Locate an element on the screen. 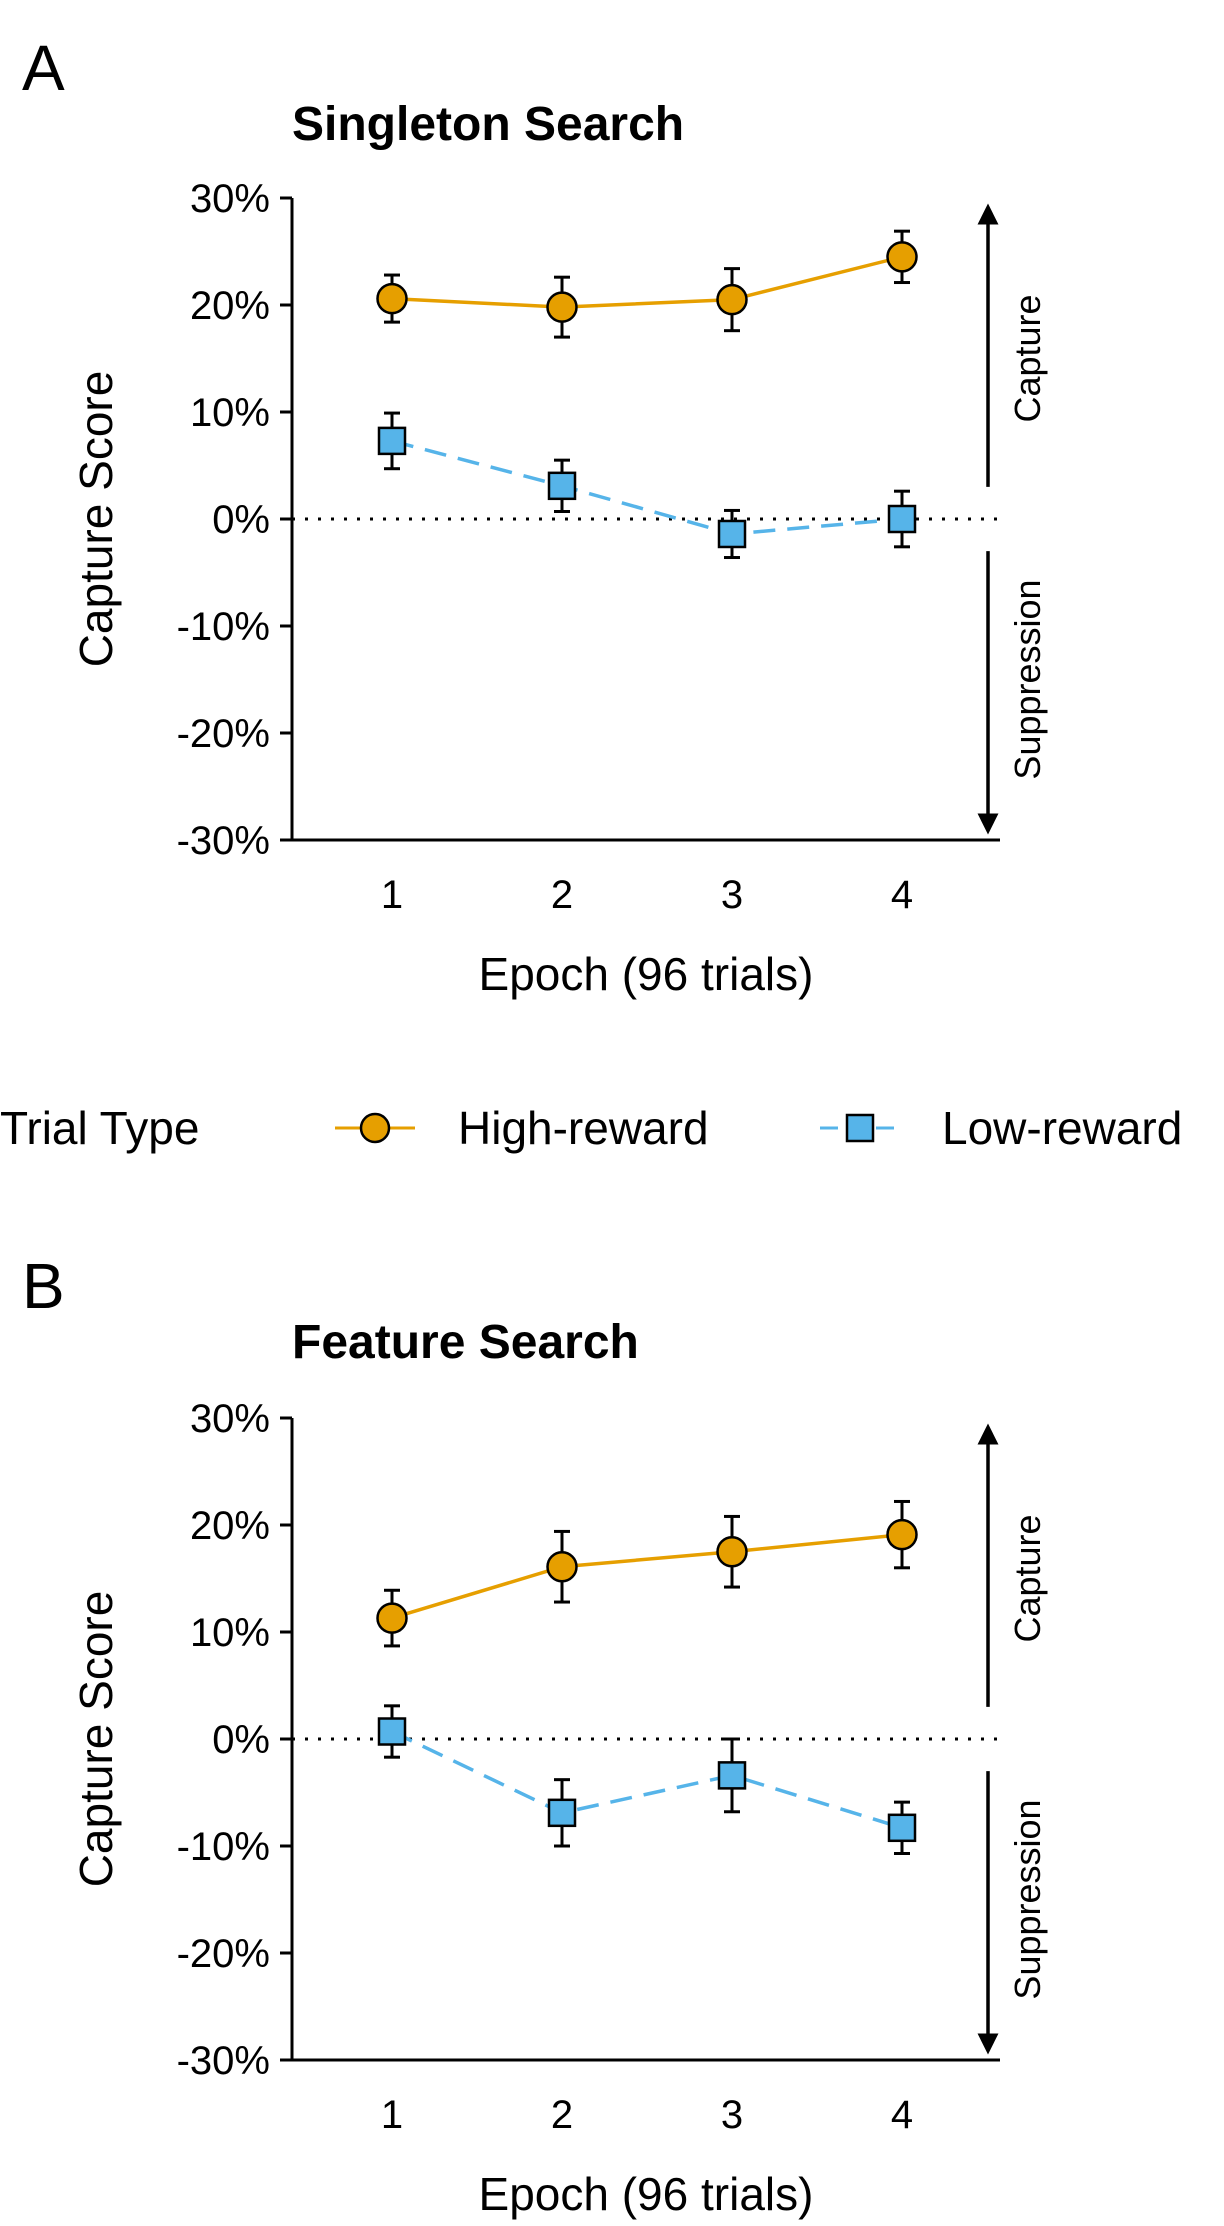 This screenshot has width=1224, height=2226. legend-title: Trial Type is located at coordinates (99, 1128).